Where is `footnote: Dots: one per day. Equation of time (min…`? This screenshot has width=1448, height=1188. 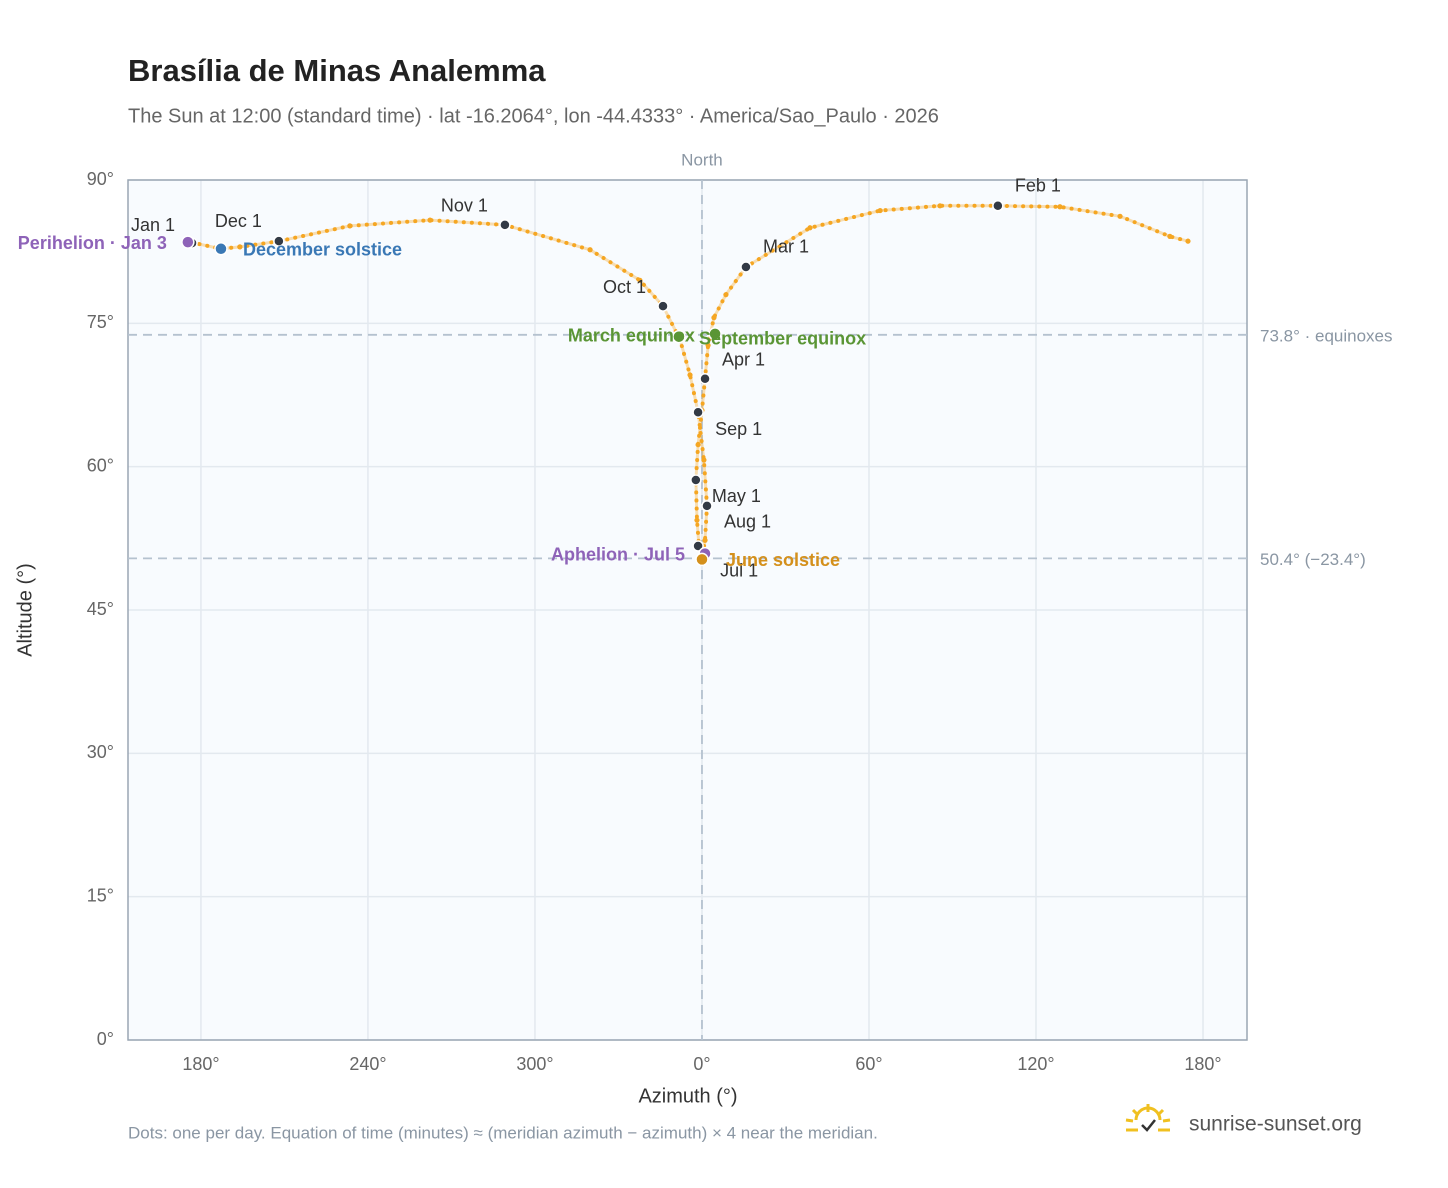
footnote: Dots: one per day. Equation of time (min… is located at coordinates (503, 1132).